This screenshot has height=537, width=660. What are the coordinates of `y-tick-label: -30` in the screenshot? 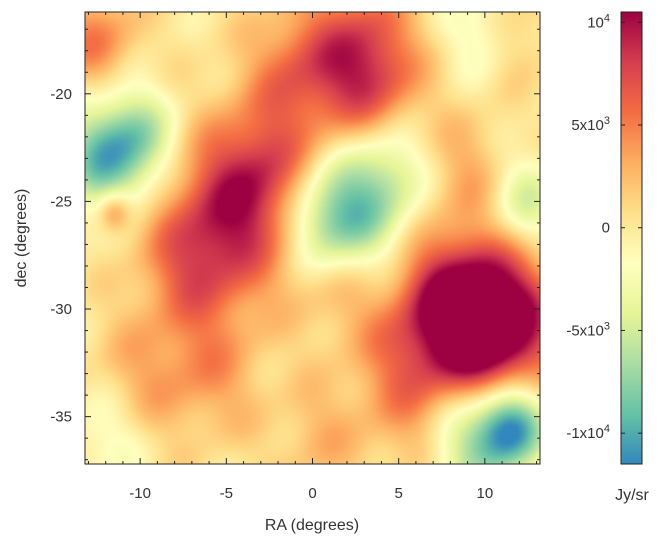 It's located at (61, 309).